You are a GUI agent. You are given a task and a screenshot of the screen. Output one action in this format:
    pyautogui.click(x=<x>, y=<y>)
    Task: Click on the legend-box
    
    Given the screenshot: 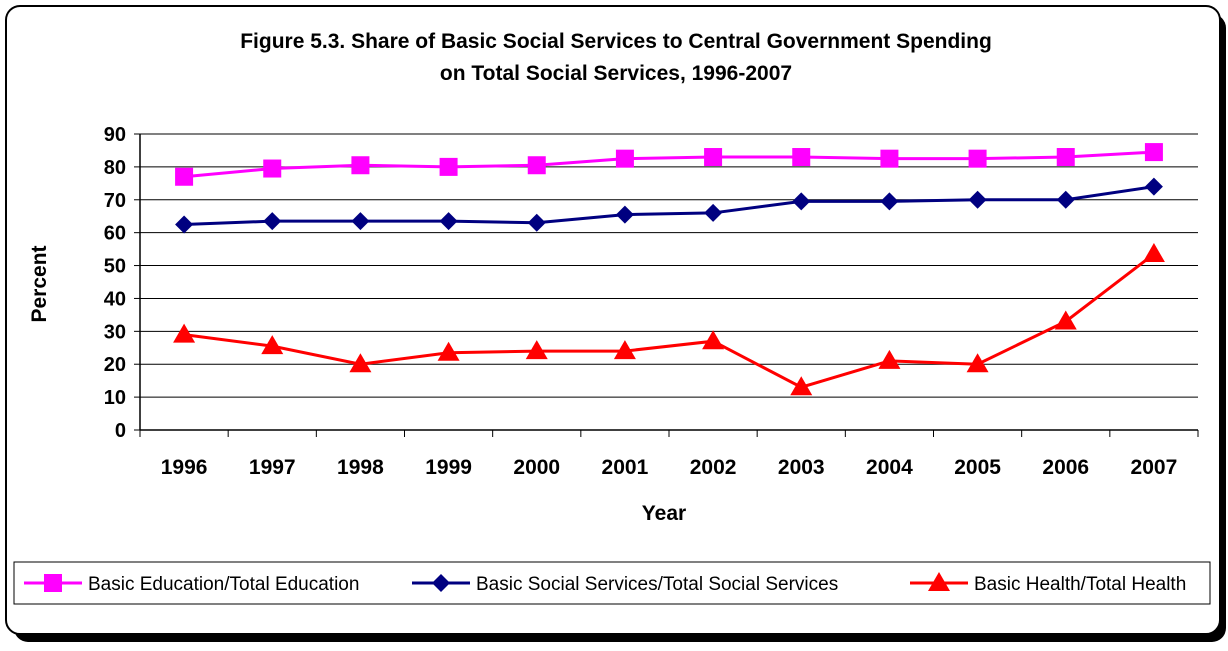 What is the action you would take?
    pyautogui.click(x=612, y=583)
    